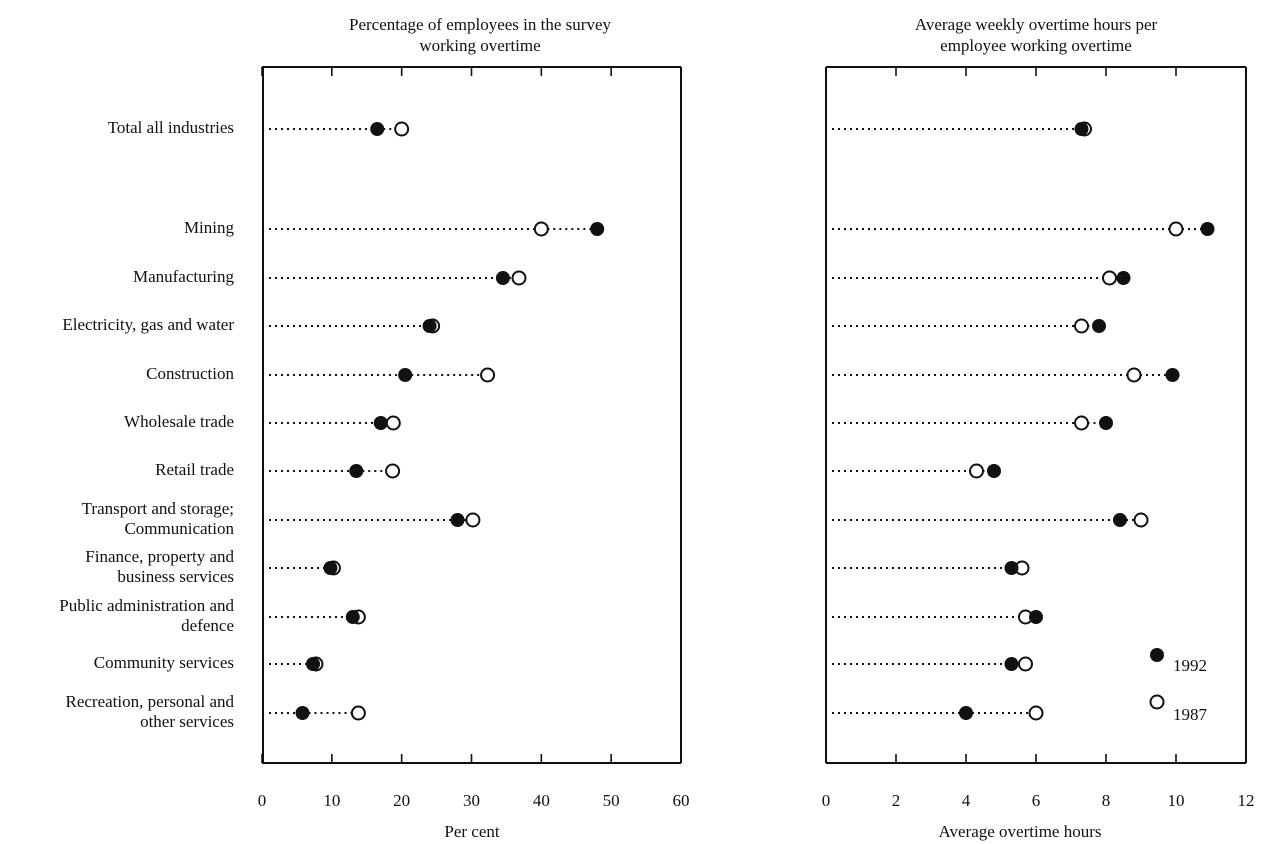  What do you see at coordinates (1246, 800) in the screenshot?
I see `x-tick-label: 12` at bounding box center [1246, 800].